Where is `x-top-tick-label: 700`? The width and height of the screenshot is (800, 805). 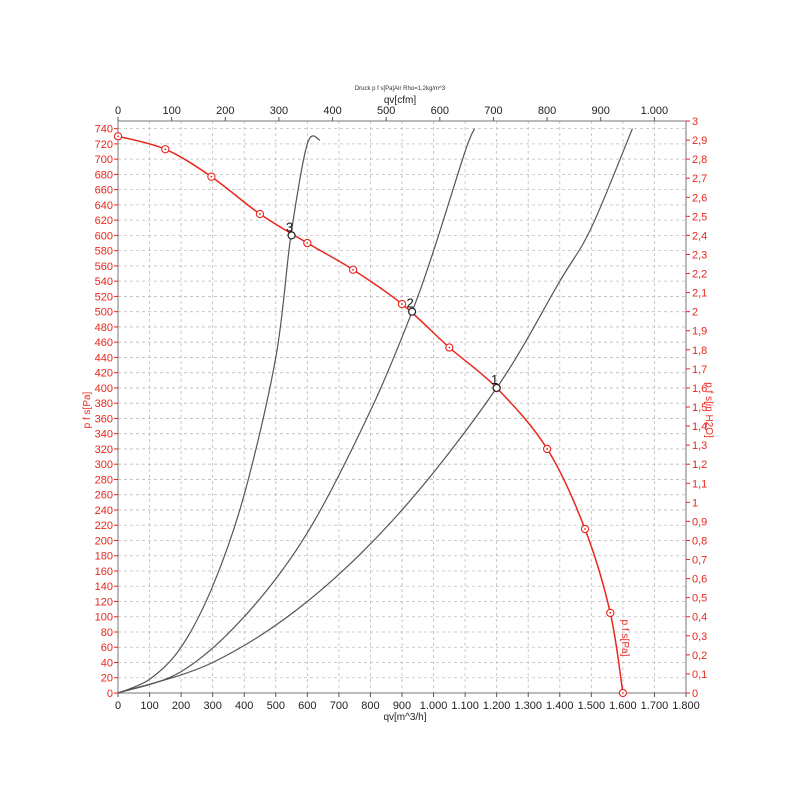
x-top-tick-label: 700 is located at coordinates (493, 111).